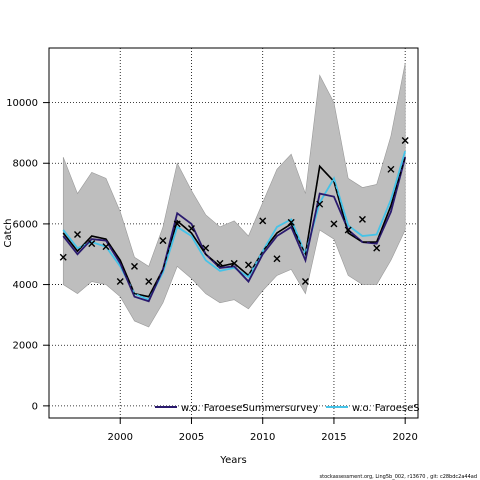 Image resolution: width=480 pixels, height=480 pixels. Describe the element at coordinates (377, 248) in the screenshot. I see `observed-point-2018` at that location.